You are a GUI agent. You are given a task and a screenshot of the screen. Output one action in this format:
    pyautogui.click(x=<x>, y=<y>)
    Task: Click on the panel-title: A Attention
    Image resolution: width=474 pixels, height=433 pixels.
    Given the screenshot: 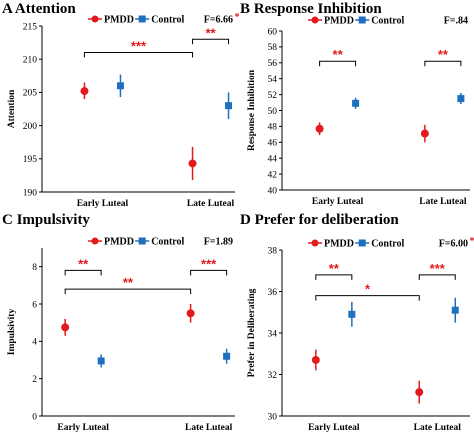 What is the action you would take?
    pyautogui.click(x=39, y=9)
    